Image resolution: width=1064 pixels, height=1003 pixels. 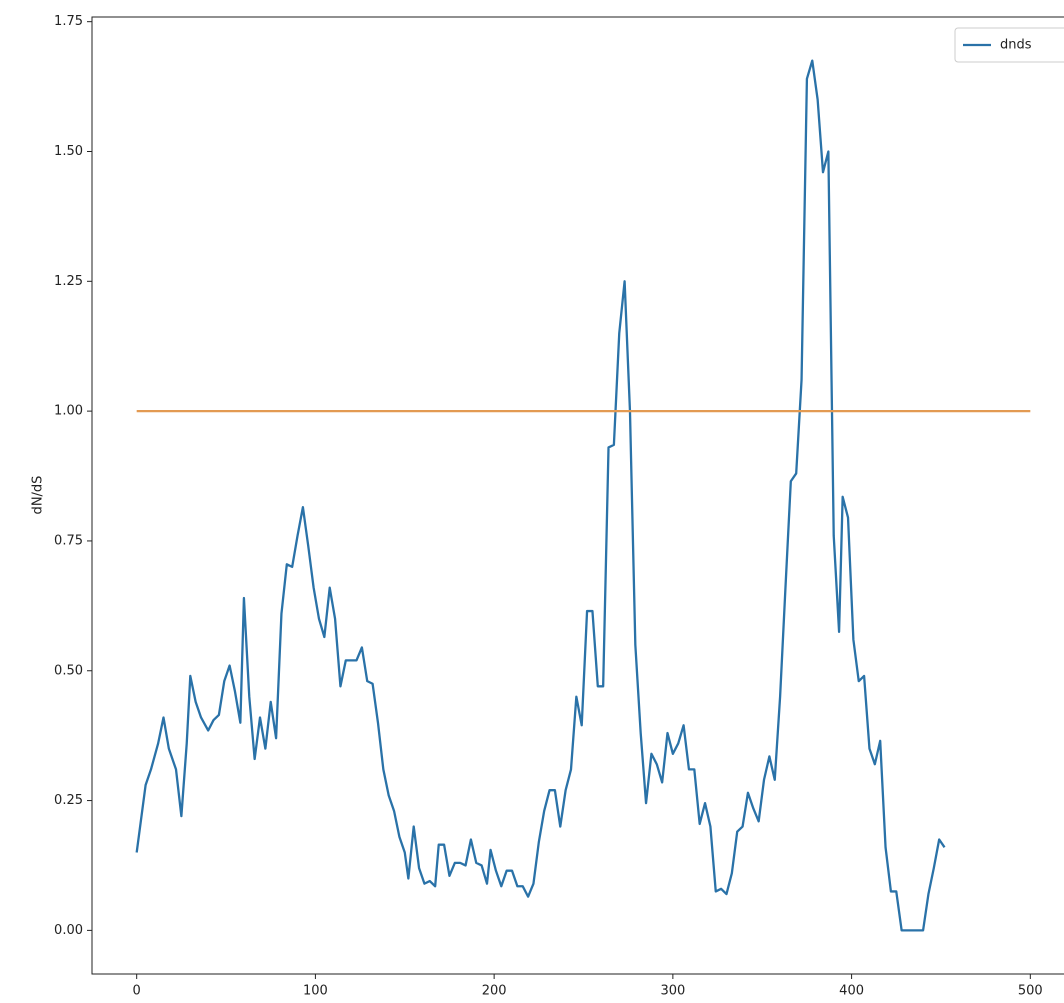 I want to click on x-tick-label: 200, so click(x=494, y=991).